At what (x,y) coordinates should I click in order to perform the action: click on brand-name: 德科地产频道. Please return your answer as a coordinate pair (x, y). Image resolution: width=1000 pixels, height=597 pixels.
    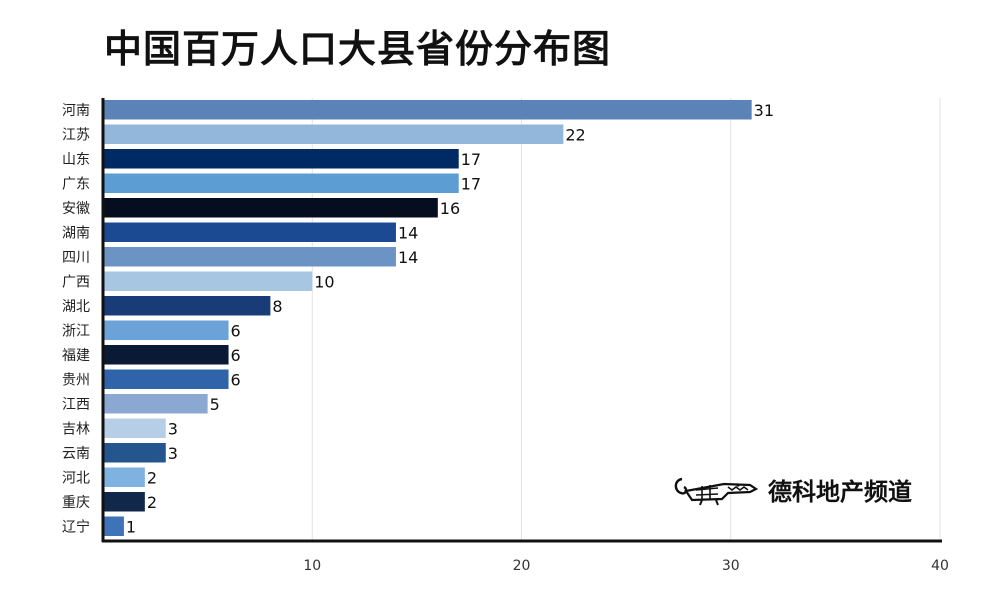
    Looking at the image, I should click on (840, 491).